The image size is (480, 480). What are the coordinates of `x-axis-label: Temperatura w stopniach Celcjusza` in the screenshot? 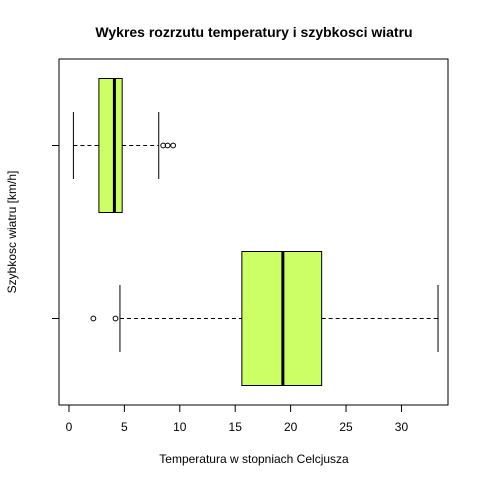 It's located at (254, 459).